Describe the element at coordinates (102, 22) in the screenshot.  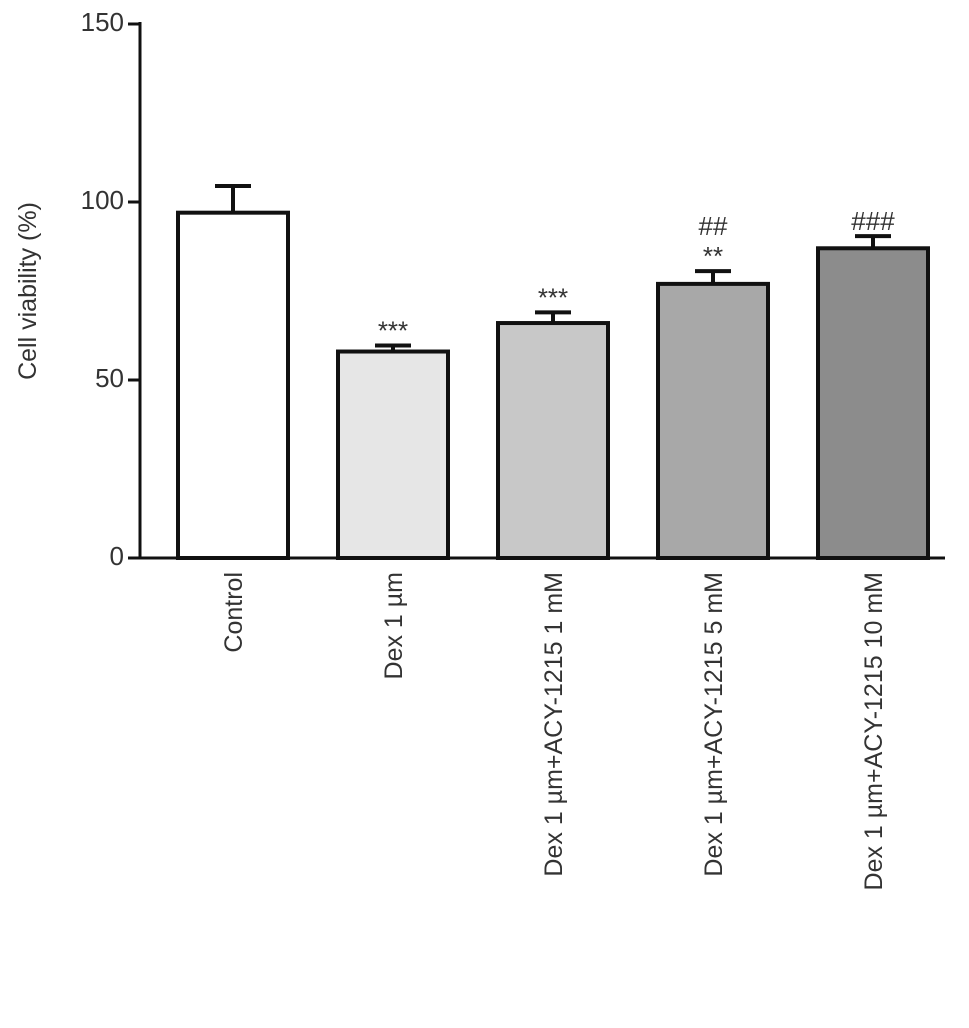
I see `y-tick-label: 150` at that location.